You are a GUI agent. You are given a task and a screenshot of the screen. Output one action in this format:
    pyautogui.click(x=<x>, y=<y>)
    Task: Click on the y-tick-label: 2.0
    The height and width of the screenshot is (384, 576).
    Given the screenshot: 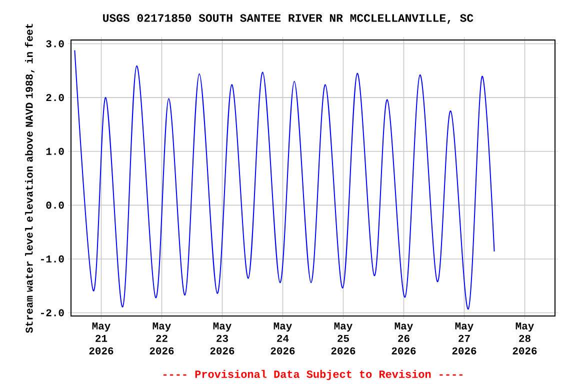 What is the action you would take?
    pyautogui.click(x=55, y=98)
    